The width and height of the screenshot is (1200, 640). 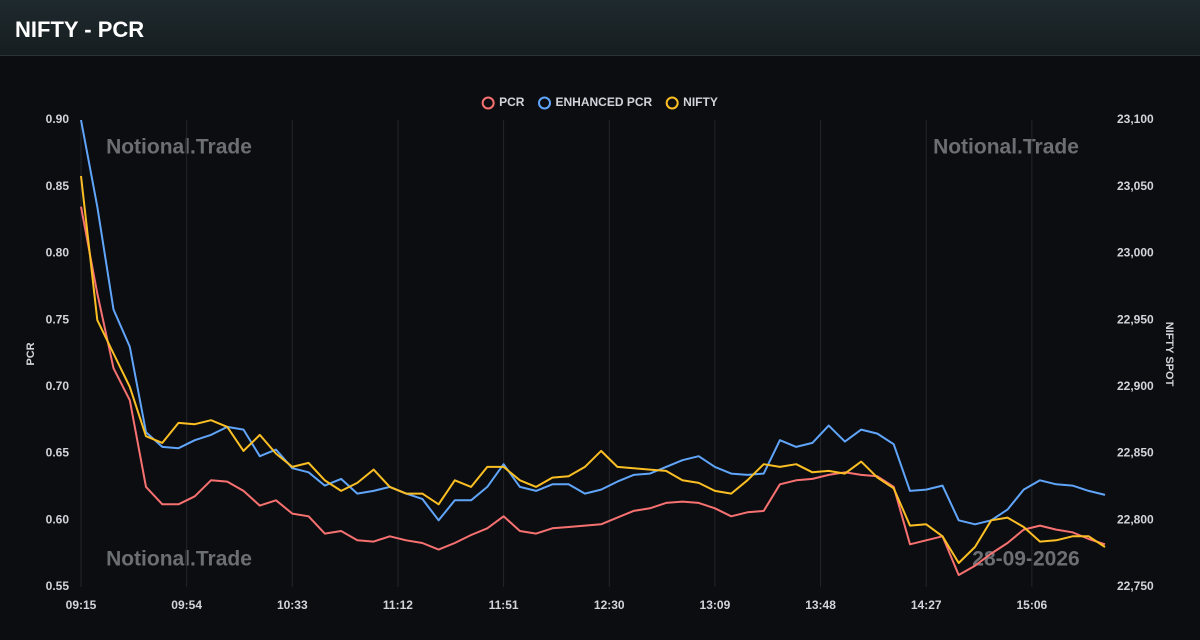 What do you see at coordinates (1135, 519) in the screenshot?
I see `y2-tick-label: 22,800` at bounding box center [1135, 519].